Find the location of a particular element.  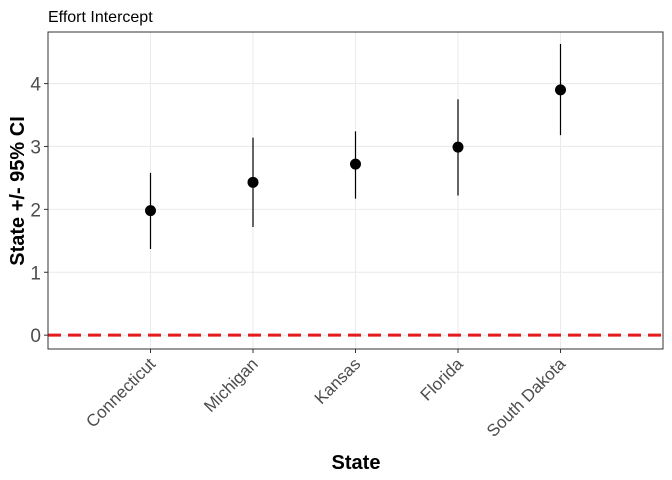

y-axis: 0 1 2 3 4 is located at coordinates (39, 211).